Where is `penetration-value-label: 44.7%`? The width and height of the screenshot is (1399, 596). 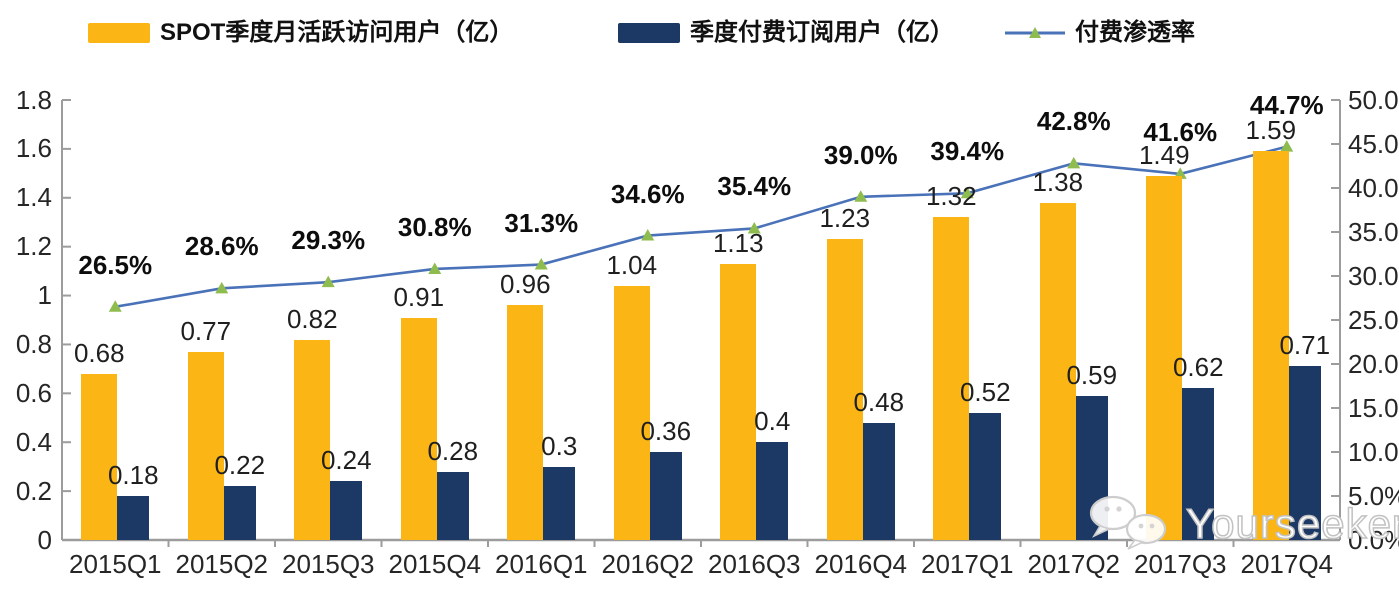 penetration-value-label: 44.7% is located at coordinates (1286, 104).